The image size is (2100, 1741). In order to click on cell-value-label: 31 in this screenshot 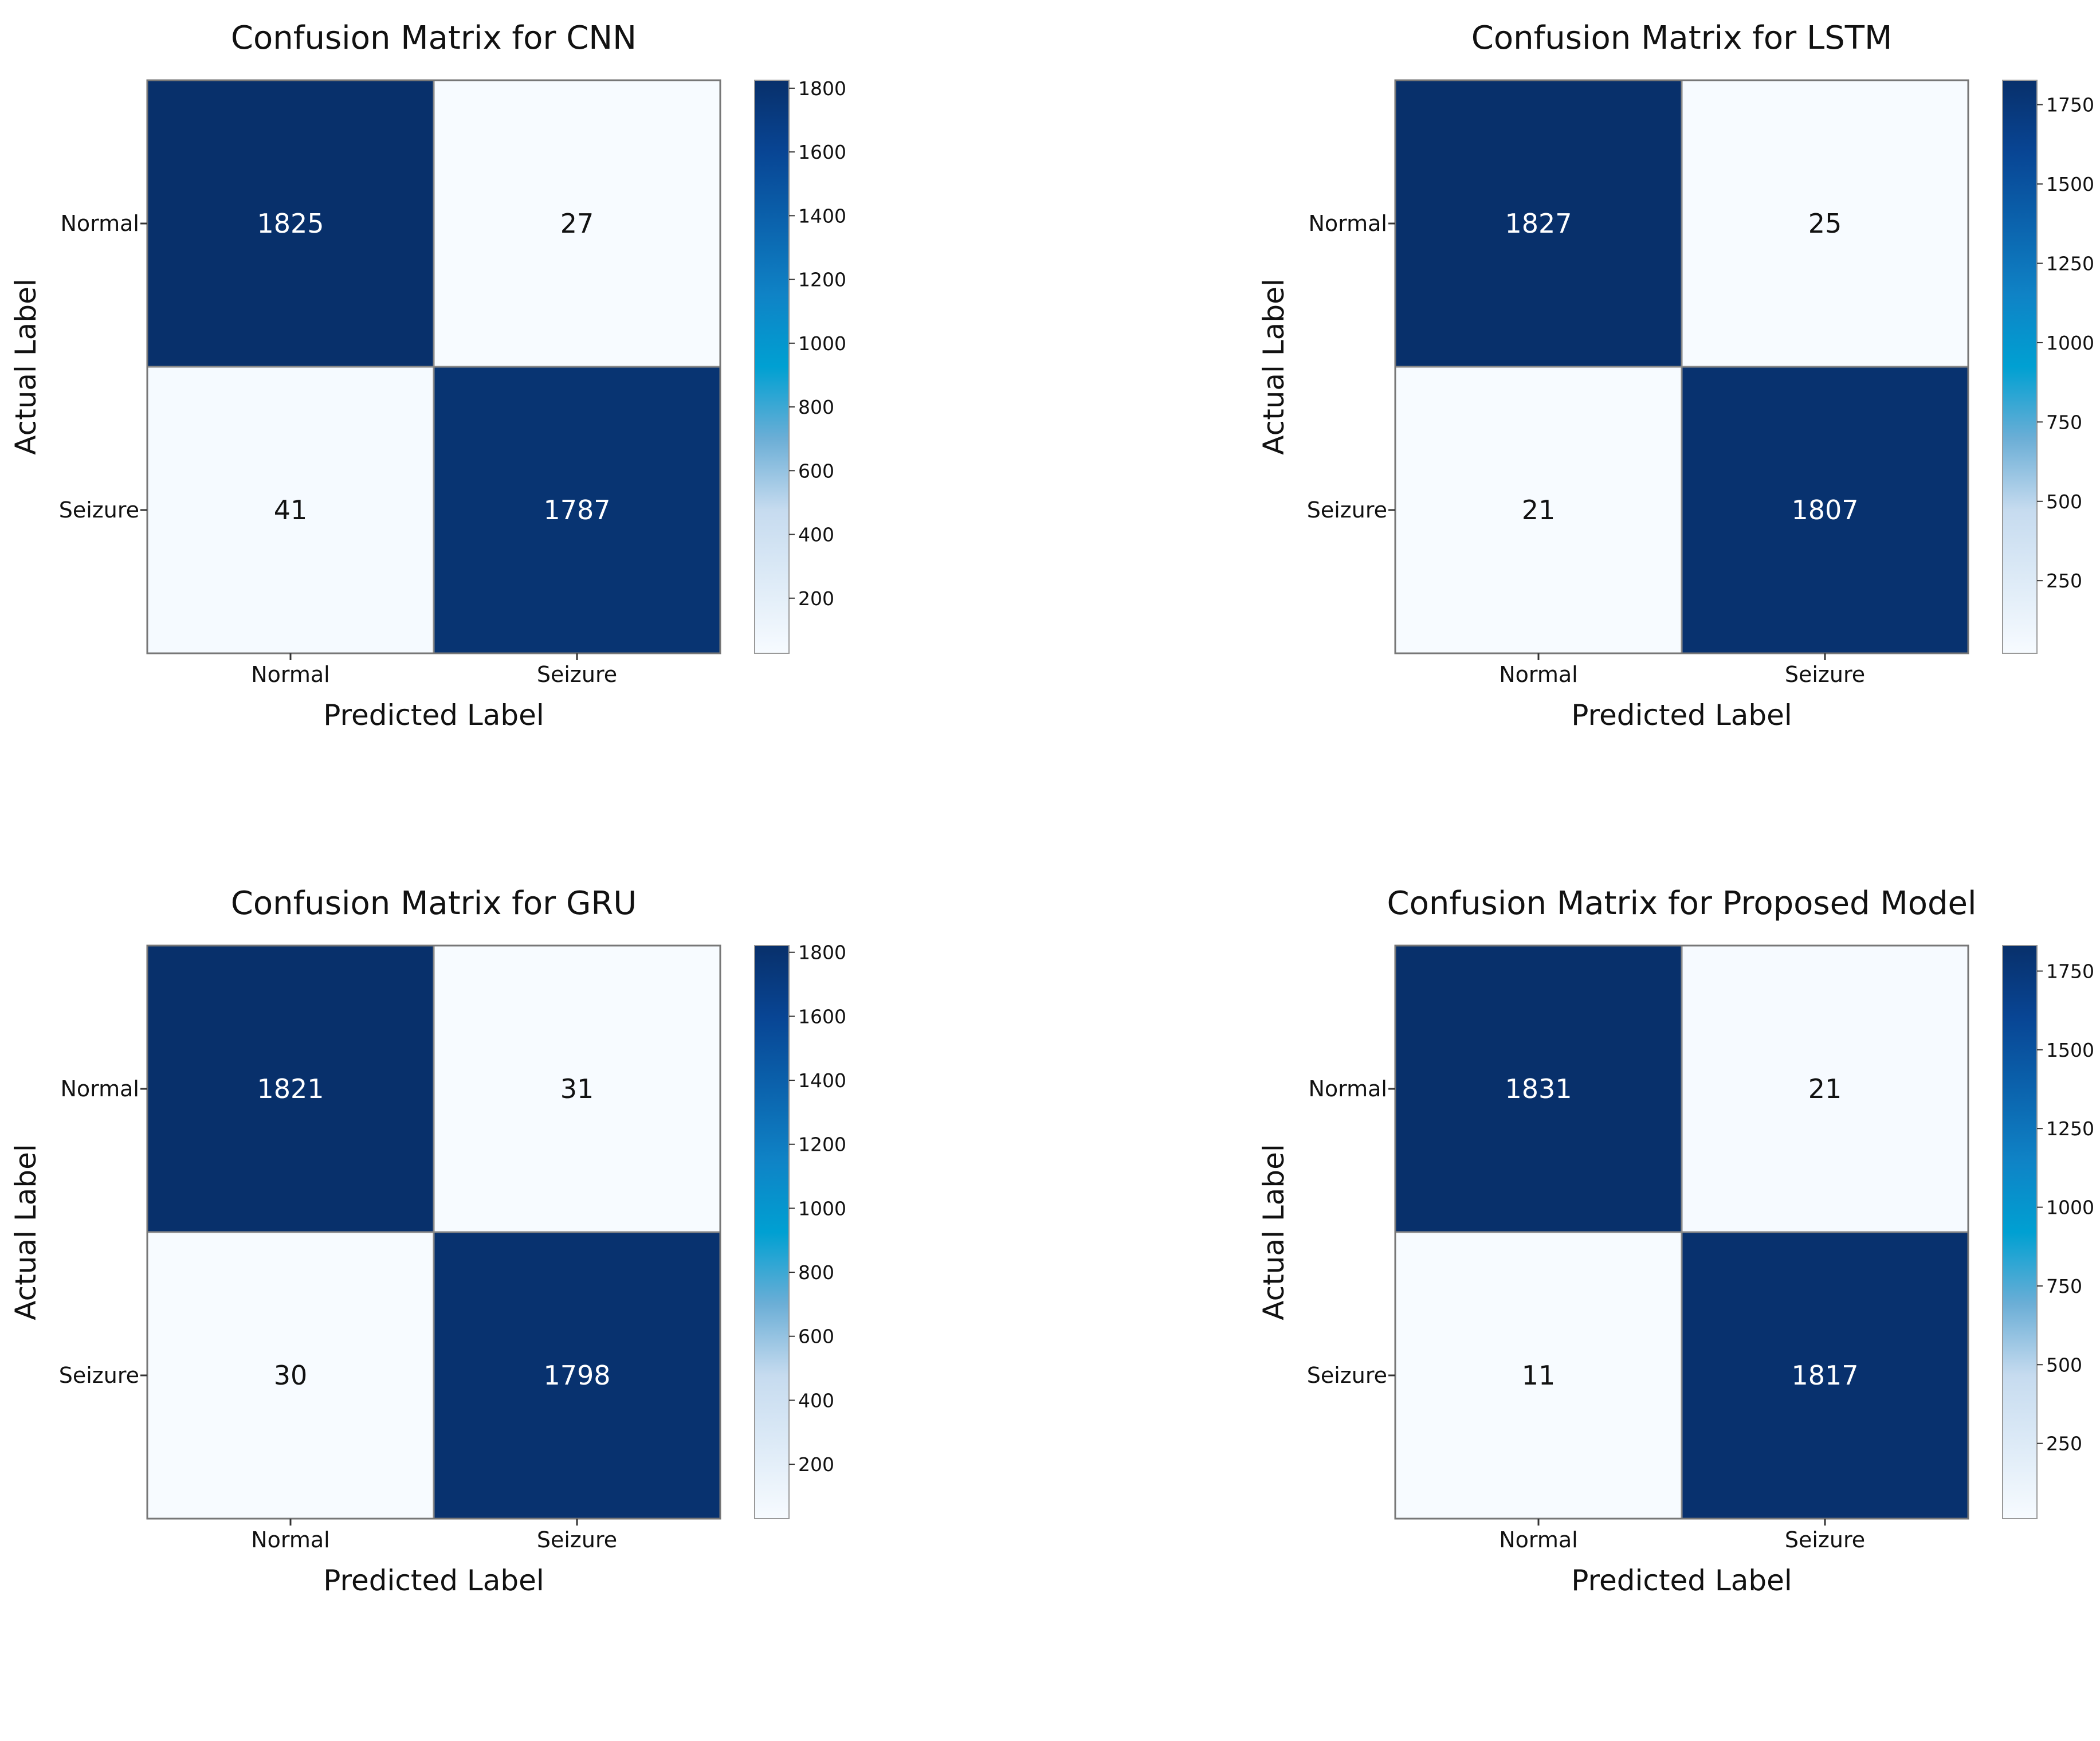, I will do `click(577, 1088)`.